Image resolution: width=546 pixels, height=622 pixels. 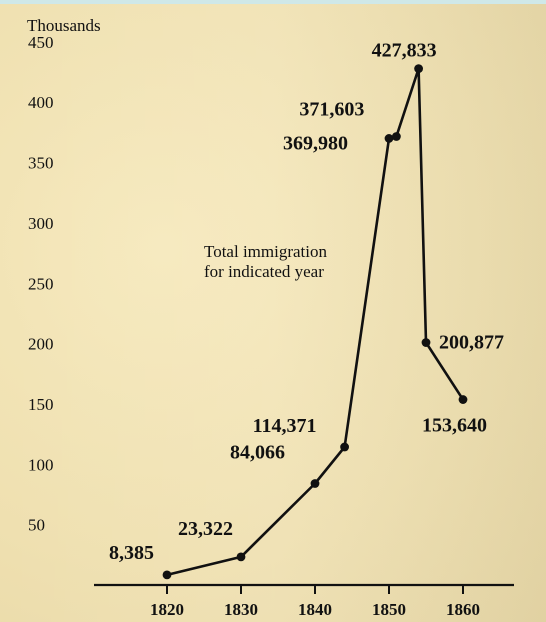 What do you see at coordinates (36, 525) in the screenshot?
I see `y-tick-label: 50` at bounding box center [36, 525].